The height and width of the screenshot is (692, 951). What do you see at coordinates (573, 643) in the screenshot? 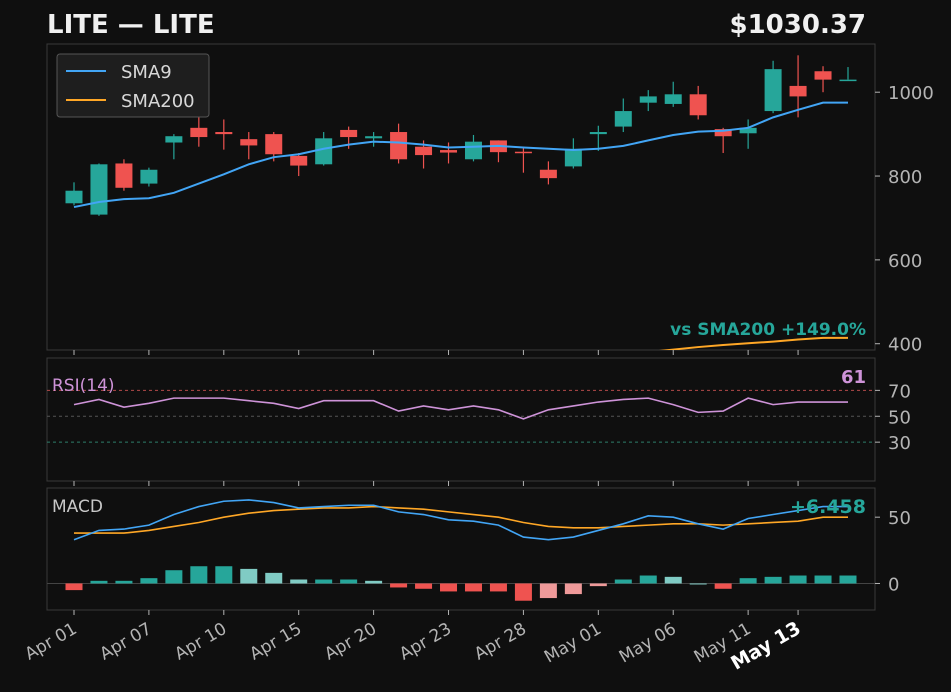
I see `x-tick-label: May 01` at bounding box center [573, 643].